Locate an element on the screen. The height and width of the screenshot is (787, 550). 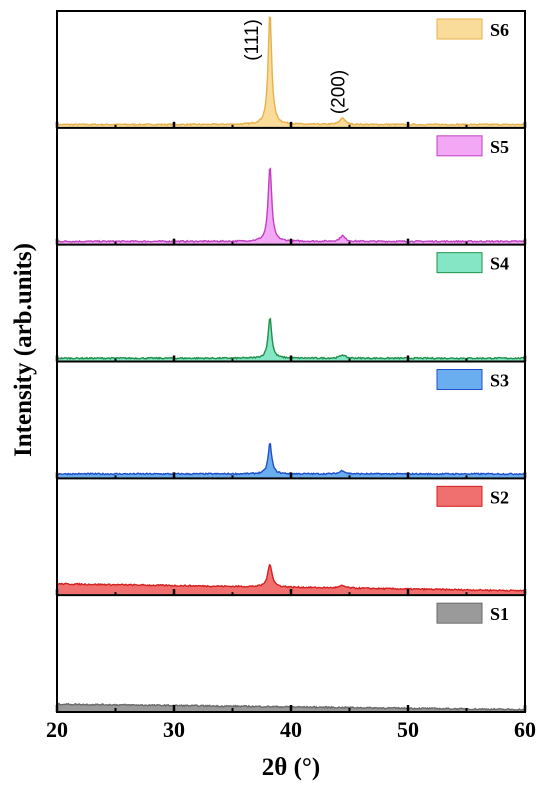
series-line-s4 is located at coordinates (291, 338).